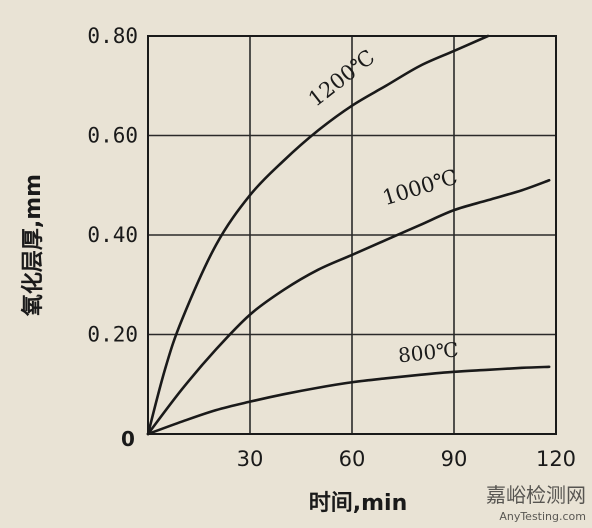  I want to click on y-tick-label: 0.80, so click(112, 36).